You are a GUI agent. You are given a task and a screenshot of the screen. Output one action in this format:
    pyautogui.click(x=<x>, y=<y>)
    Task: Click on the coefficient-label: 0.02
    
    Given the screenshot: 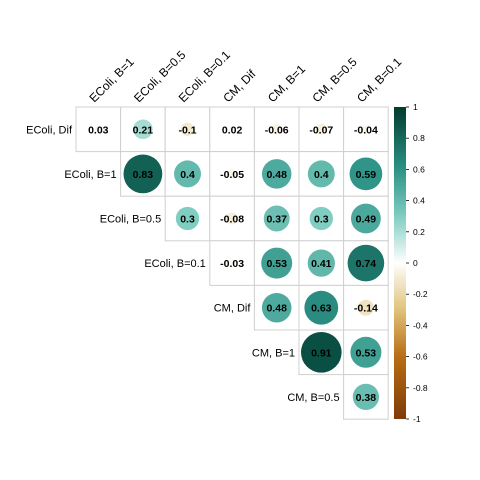 What is the action you would take?
    pyautogui.click(x=232, y=130)
    